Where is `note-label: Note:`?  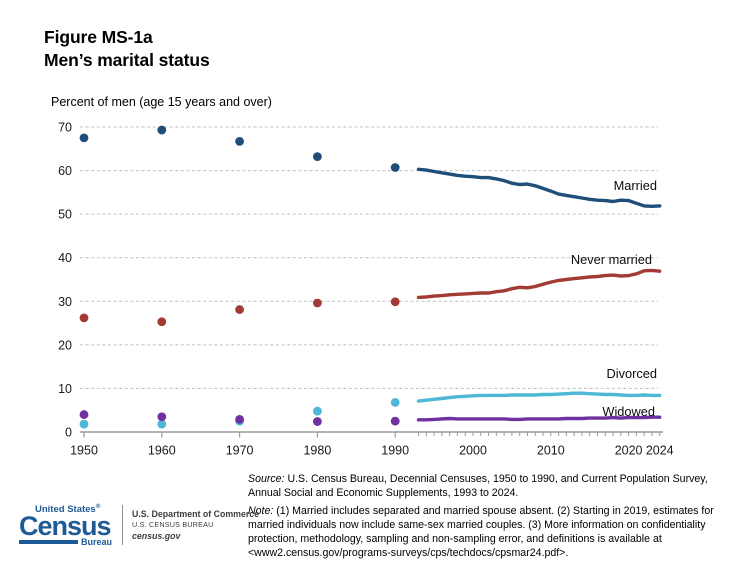 note-label: Note: is located at coordinates (261, 511).